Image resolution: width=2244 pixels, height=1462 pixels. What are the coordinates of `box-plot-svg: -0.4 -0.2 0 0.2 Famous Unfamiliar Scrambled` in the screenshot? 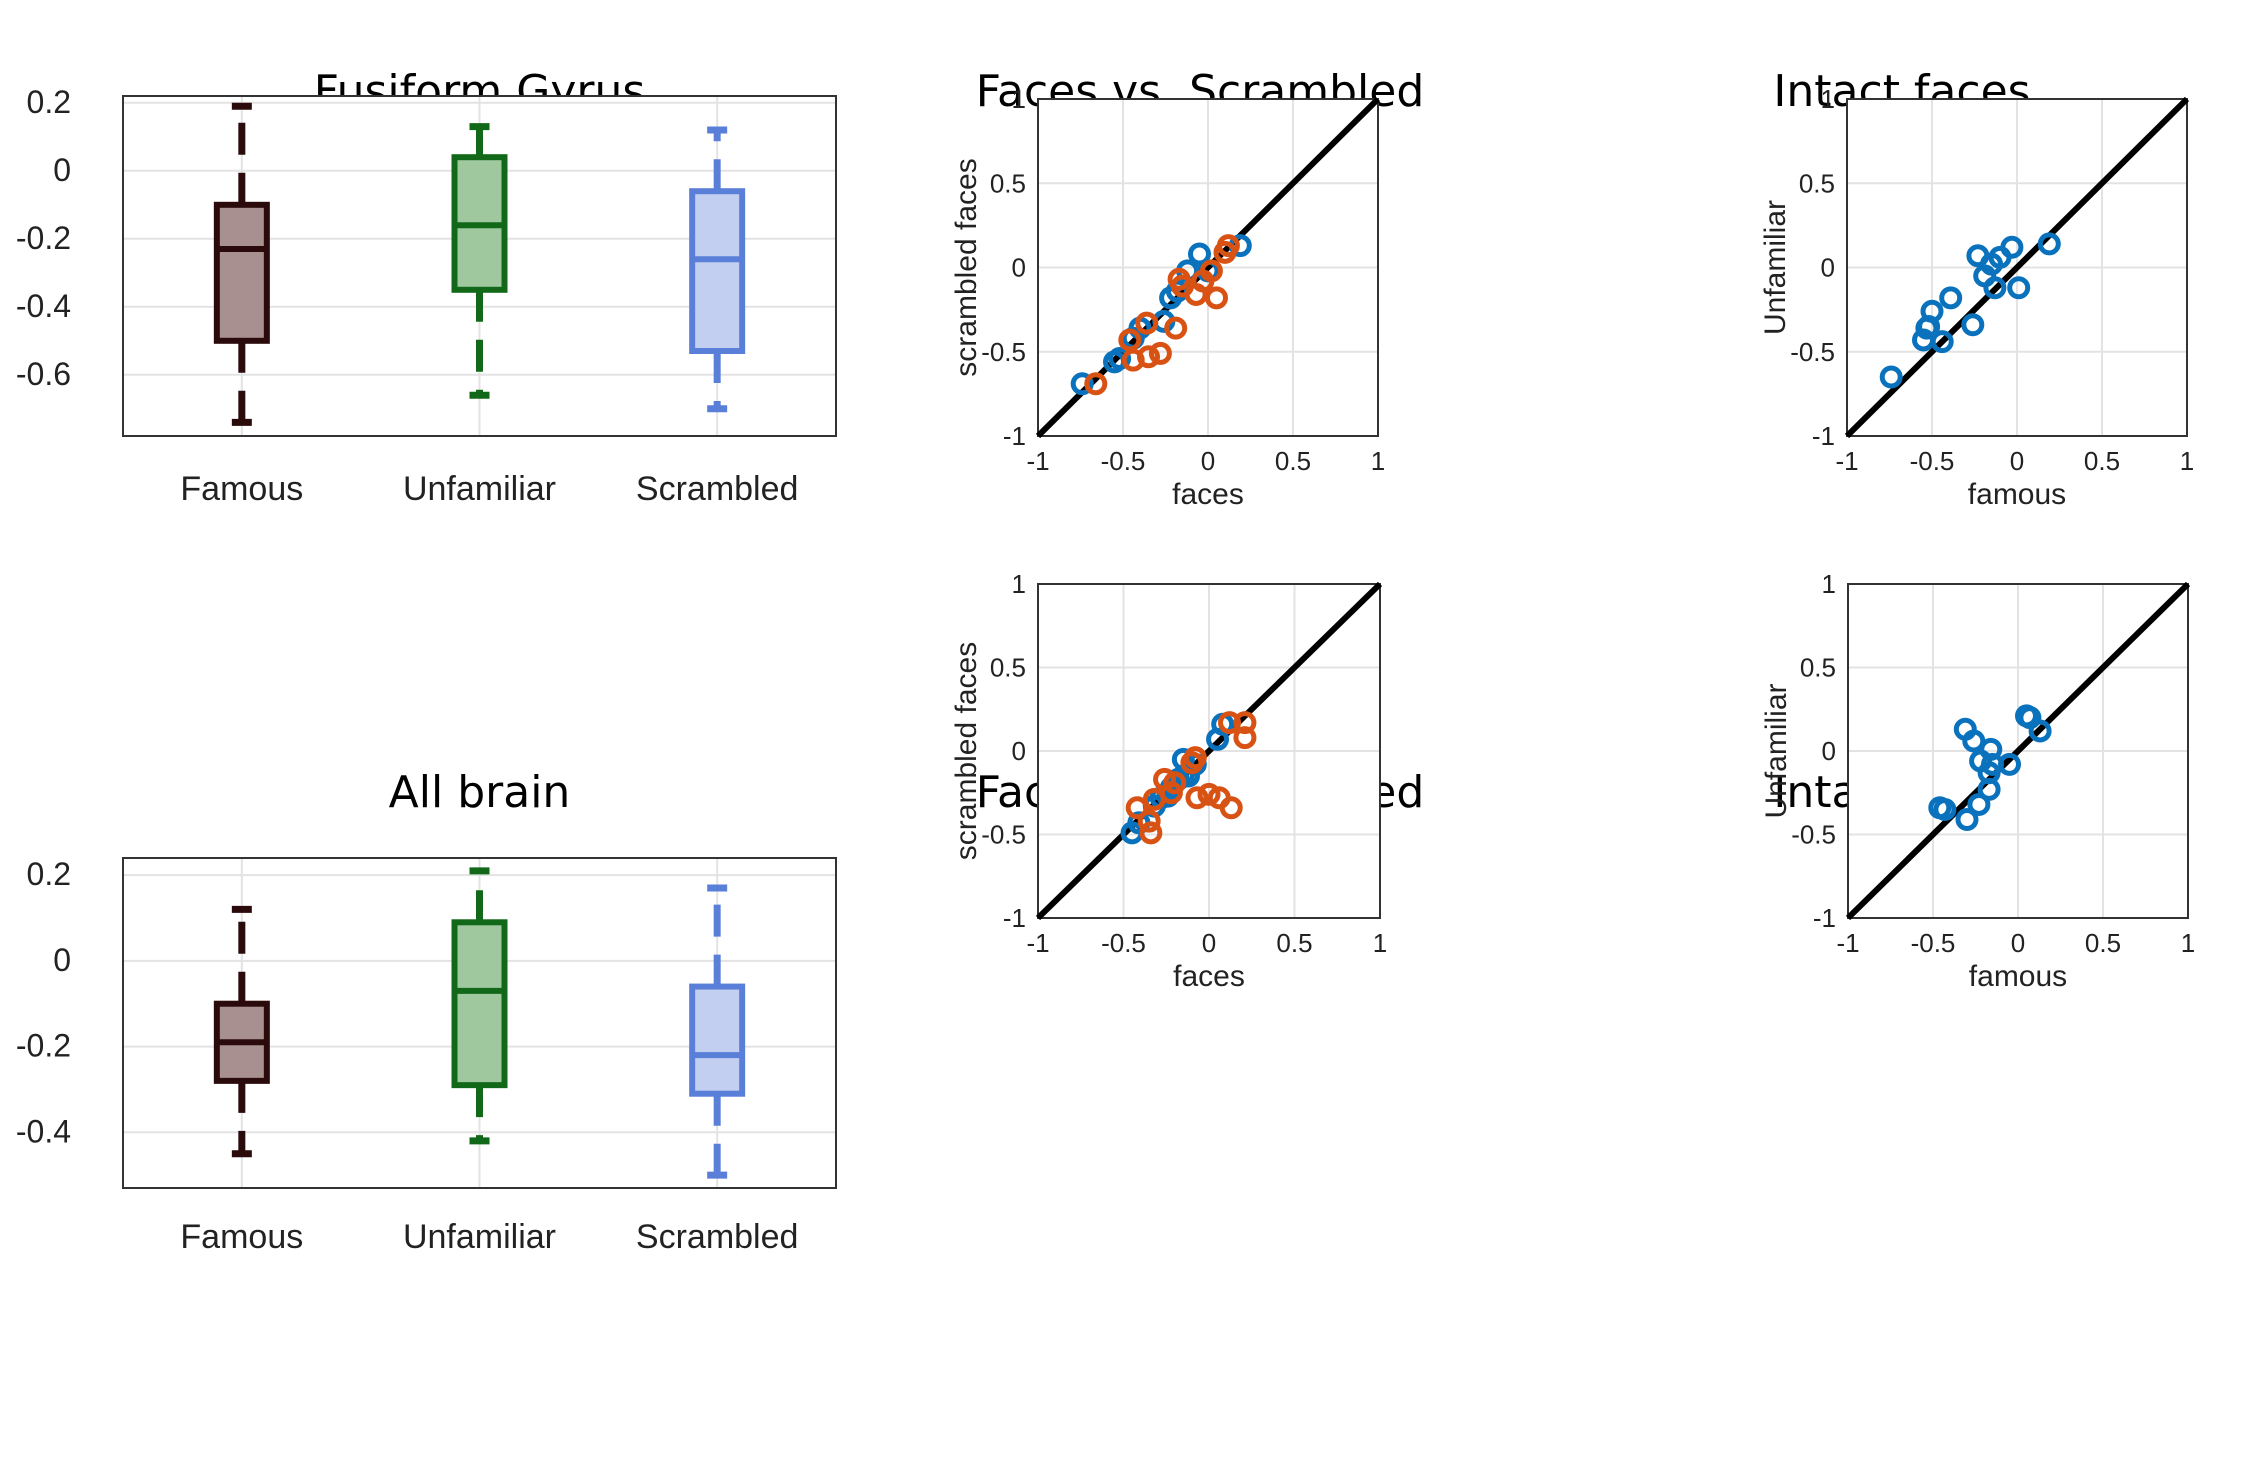 It's located at (426, 1056).